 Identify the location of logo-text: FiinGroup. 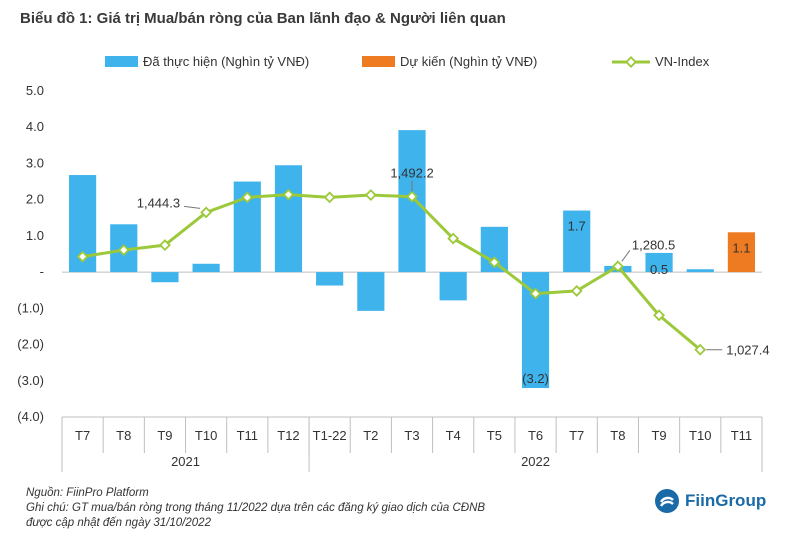
(726, 500).